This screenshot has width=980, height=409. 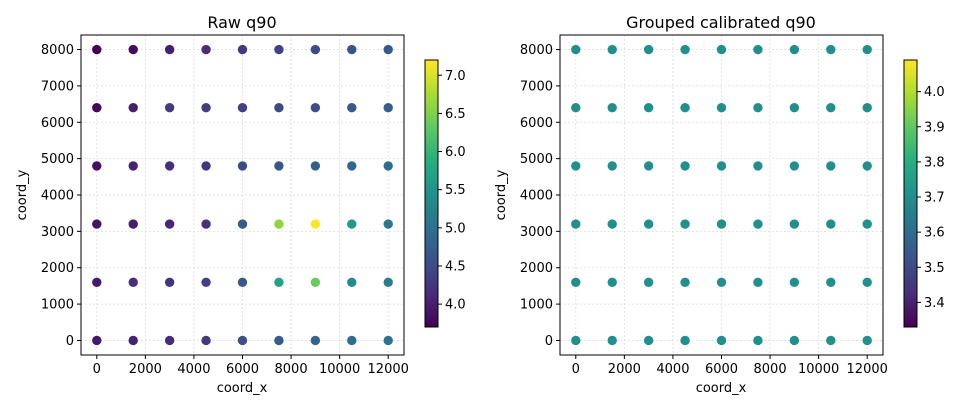 What do you see at coordinates (536, 305) in the screenshot?
I see `y-tick-label: 1000` at bounding box center [536, 305].